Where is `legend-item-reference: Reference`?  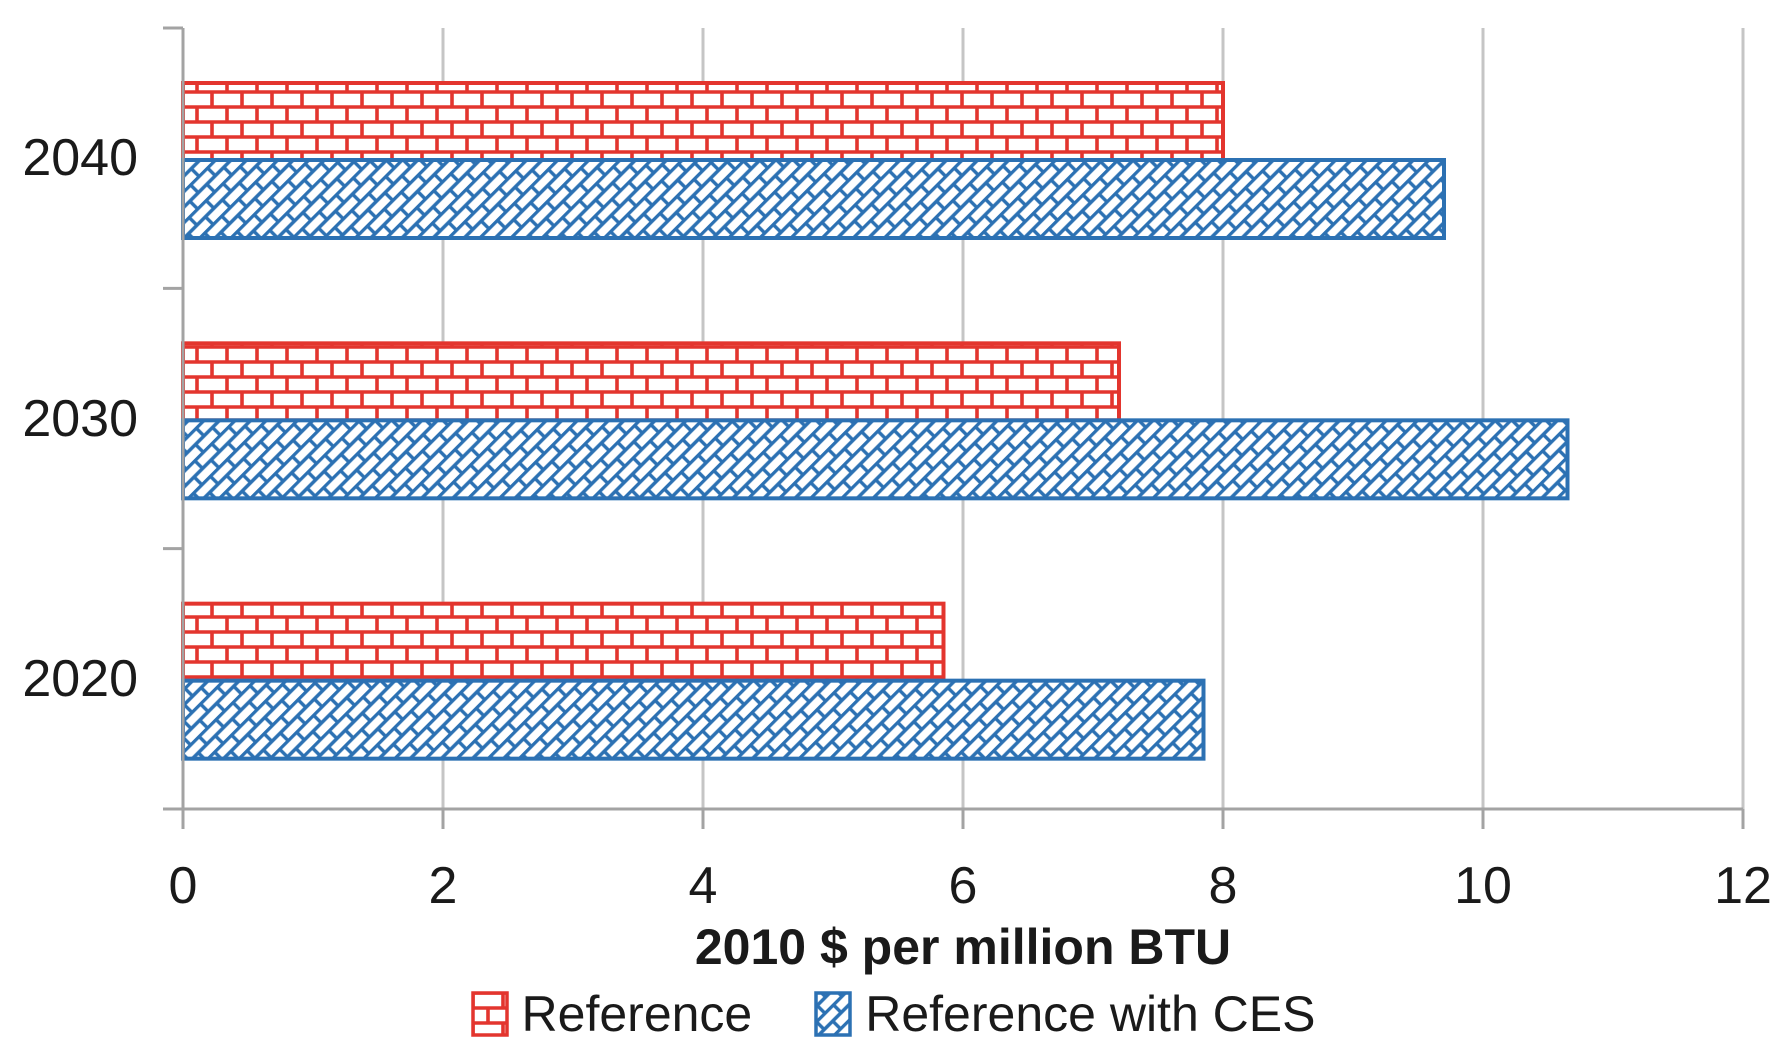 legend-item-reference: Reference is located at coordinates (611, 1014).